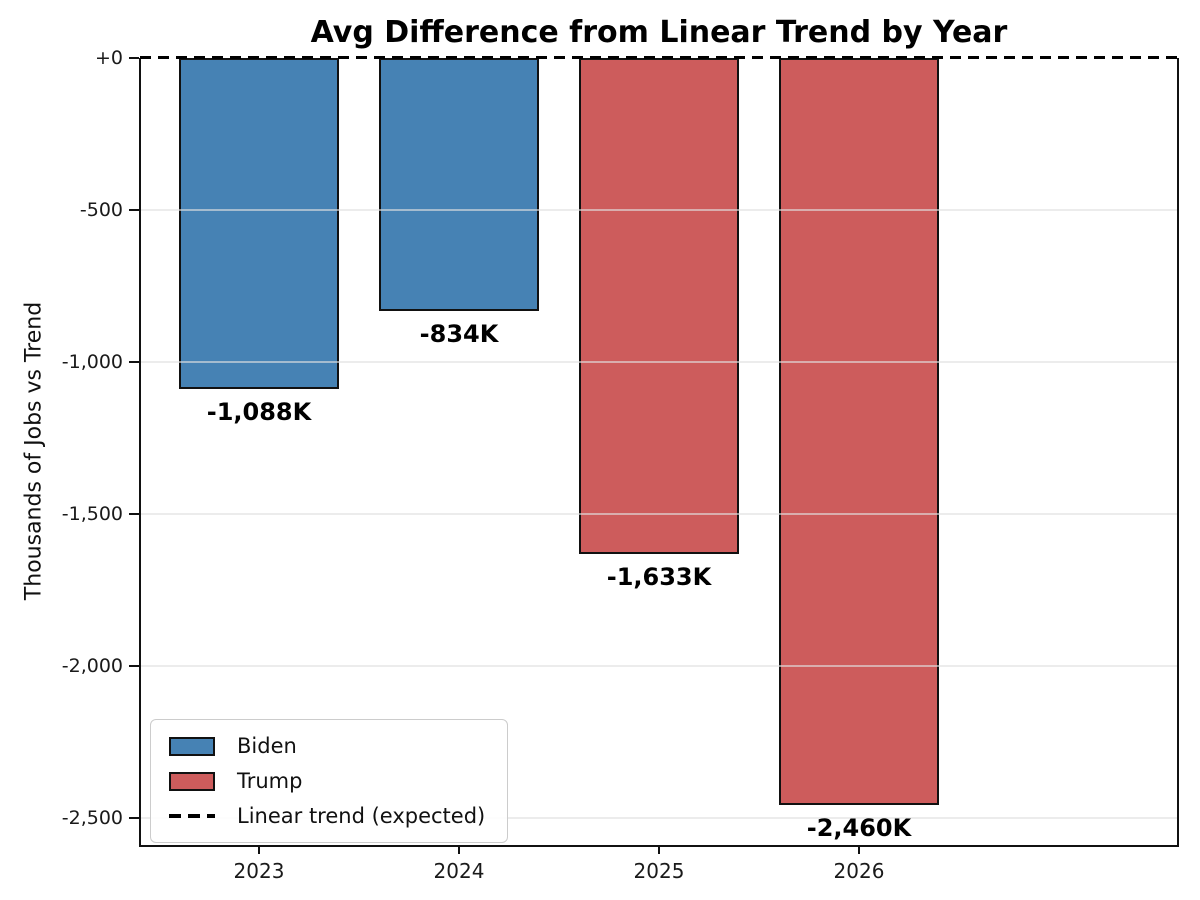 The image size is (1200, 900). What do you see at coordinates (659, 849) in the screenshot?
I see `x-tick-mark-2025` at bounding box center [659, 849].